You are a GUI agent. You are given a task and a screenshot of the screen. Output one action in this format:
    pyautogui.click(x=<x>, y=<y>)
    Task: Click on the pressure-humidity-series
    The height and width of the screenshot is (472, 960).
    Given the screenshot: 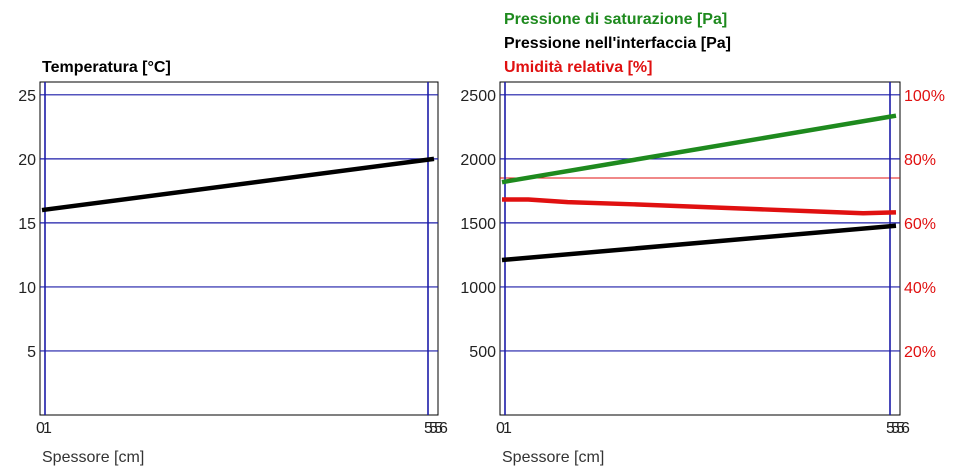 What is the action you would take?
    pyautogui.click(x=699, y=188)
    